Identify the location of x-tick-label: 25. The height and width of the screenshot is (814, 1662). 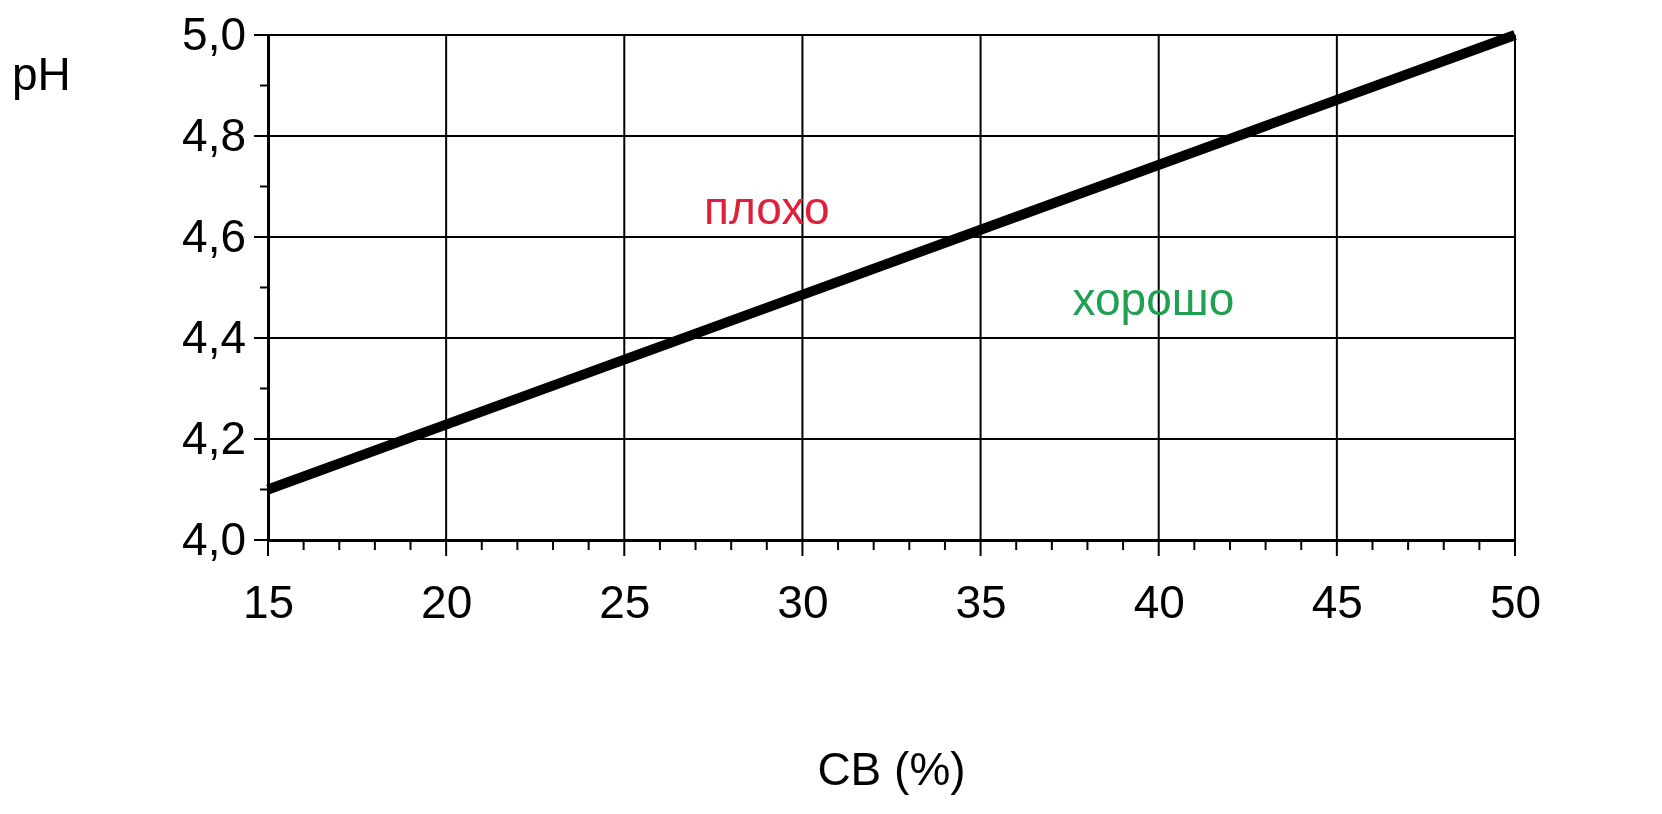
(625, 601).